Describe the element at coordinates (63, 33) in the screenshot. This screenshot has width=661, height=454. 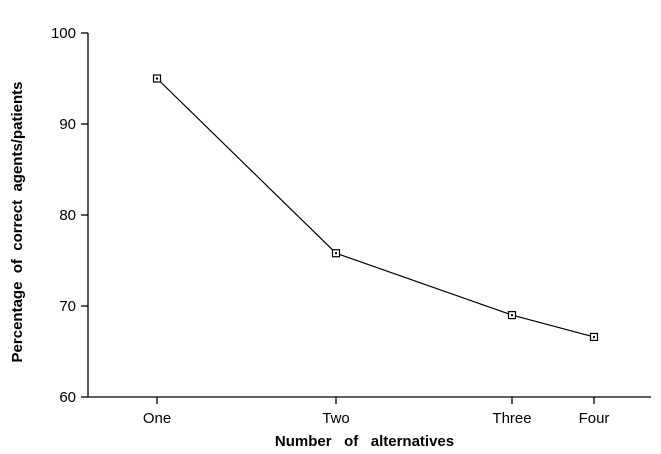
I see `y-tick-label: 100` at that location.